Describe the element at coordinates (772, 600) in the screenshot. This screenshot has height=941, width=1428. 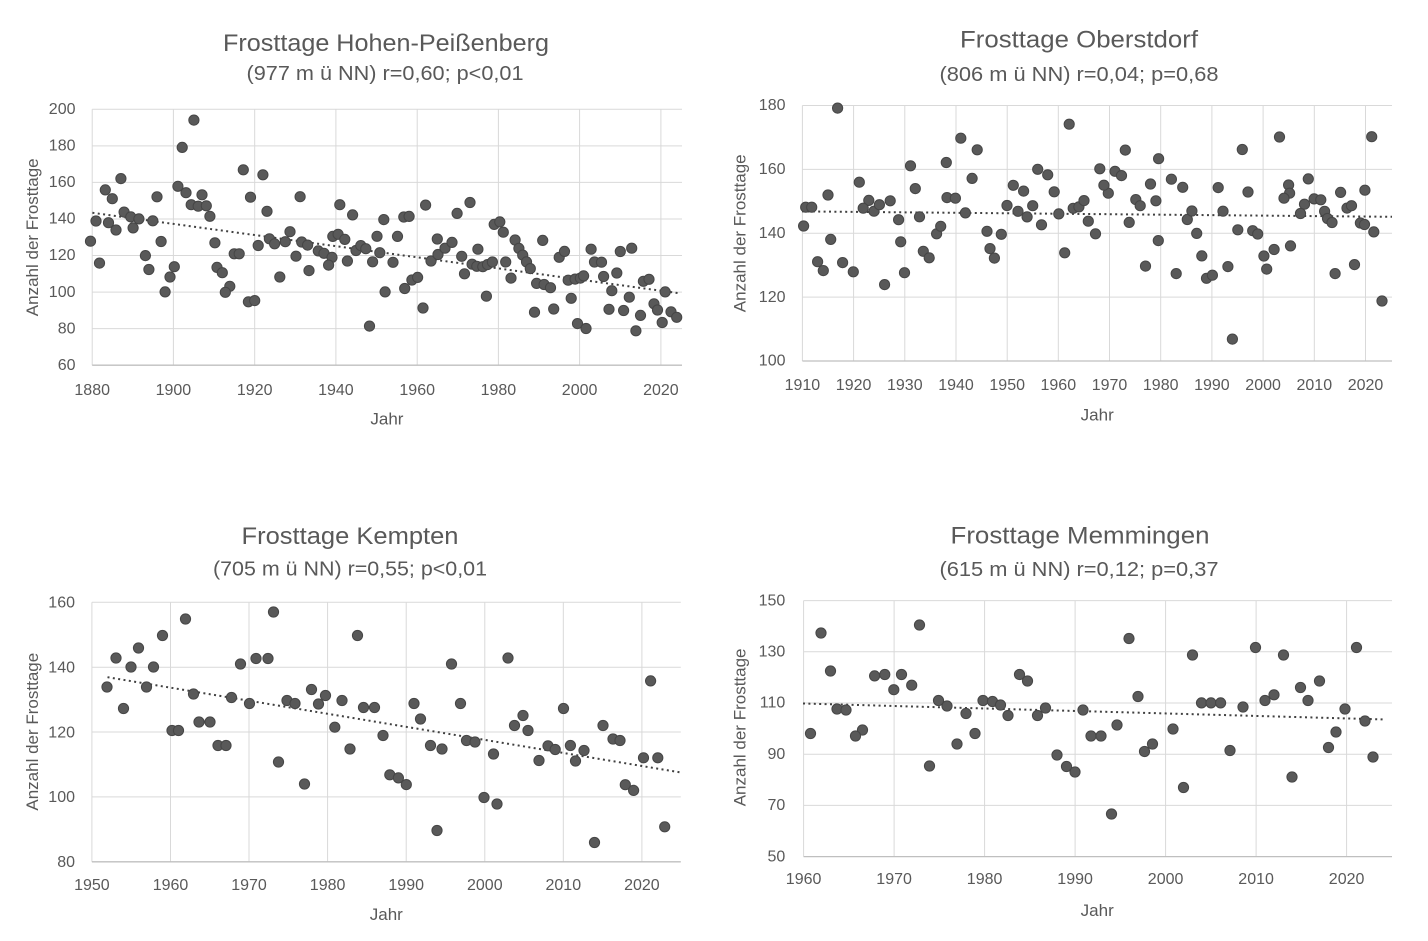
I see `svg-text: 150` at that location.